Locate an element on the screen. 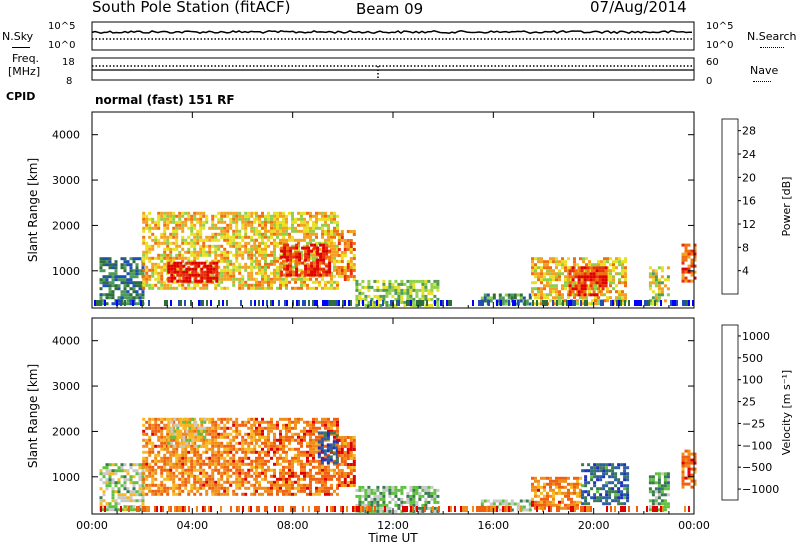  power-colorbar-tick-label: 16 is located at coordinates (749, 201).